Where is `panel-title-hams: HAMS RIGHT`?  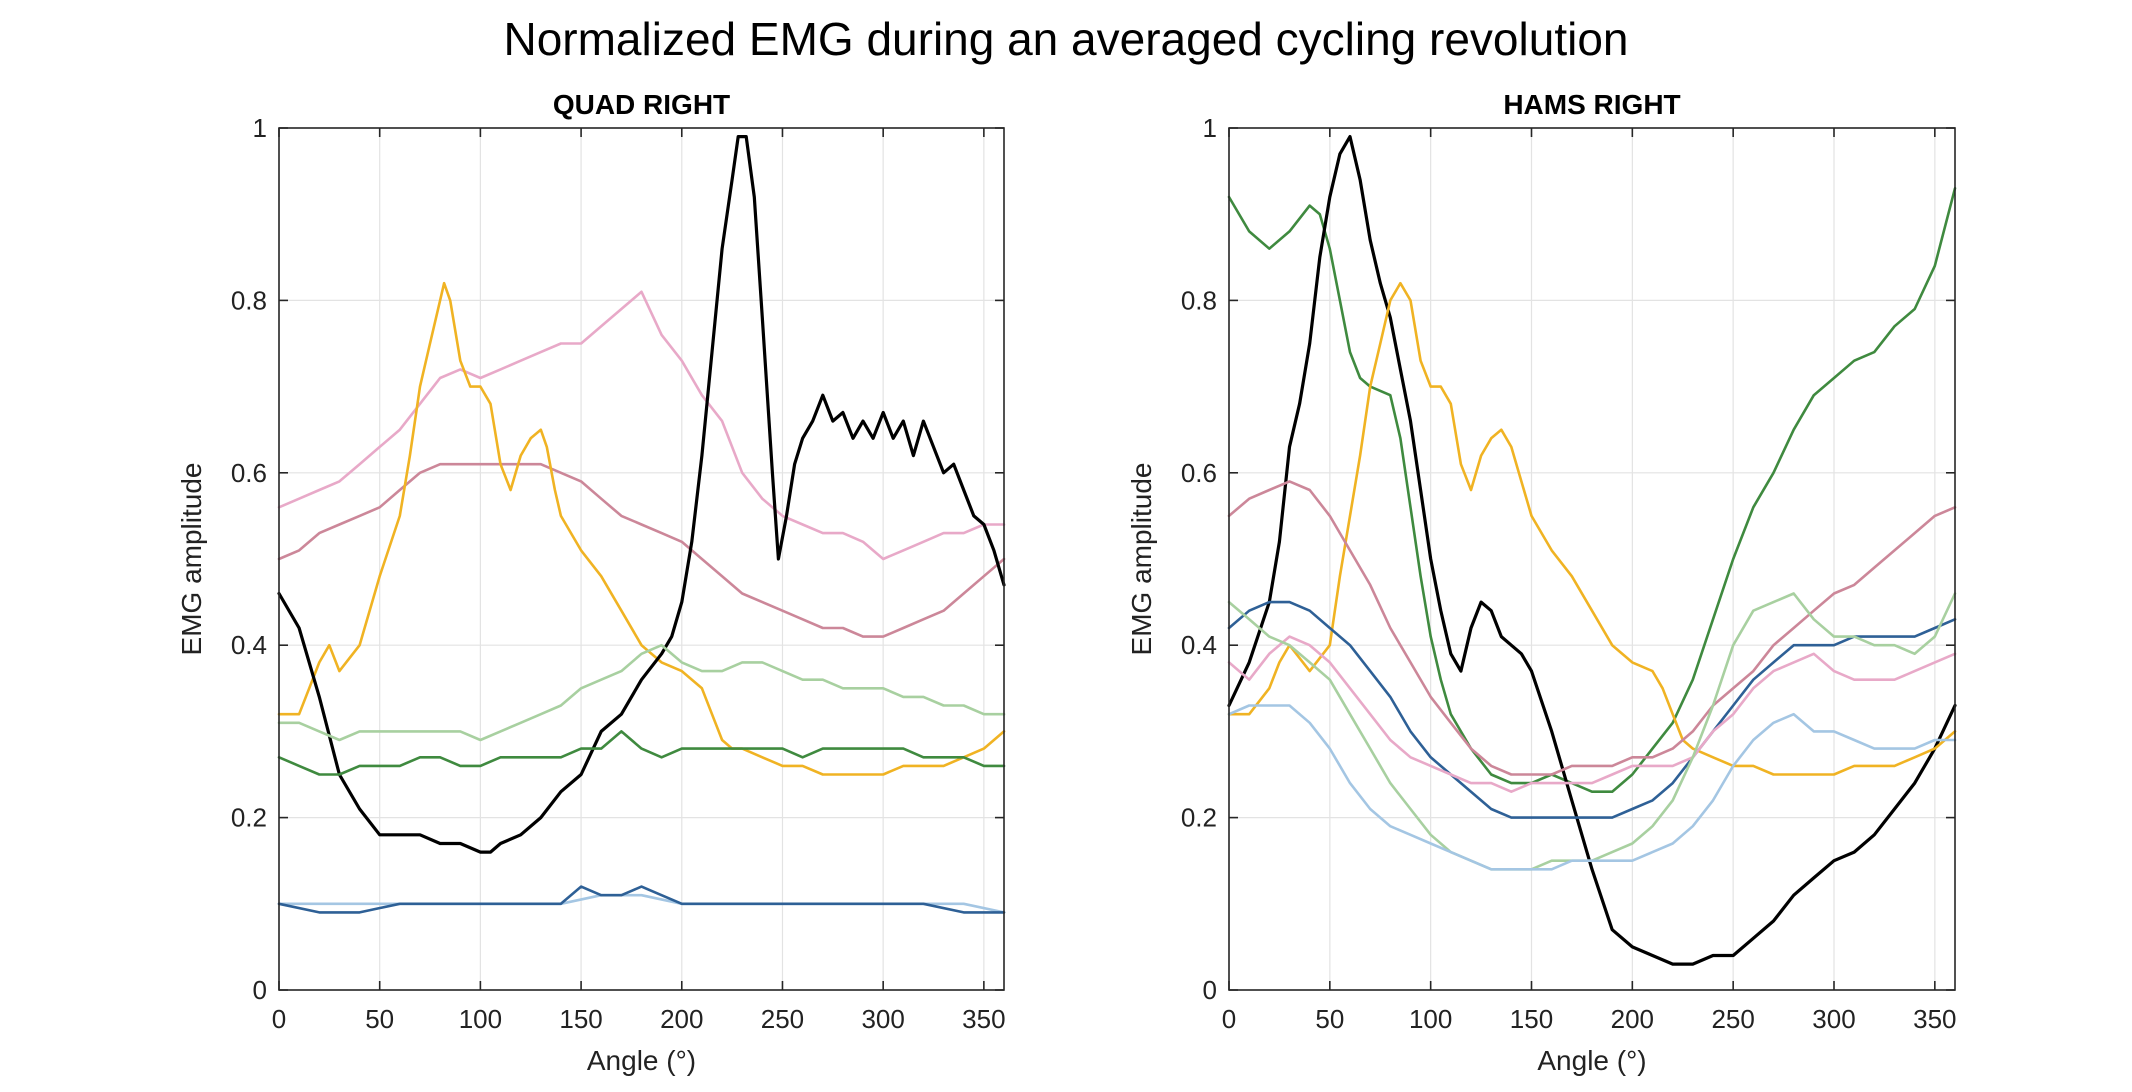 panel-title-hams: HAMS RIGHT is located at coordinates (1591, 104).